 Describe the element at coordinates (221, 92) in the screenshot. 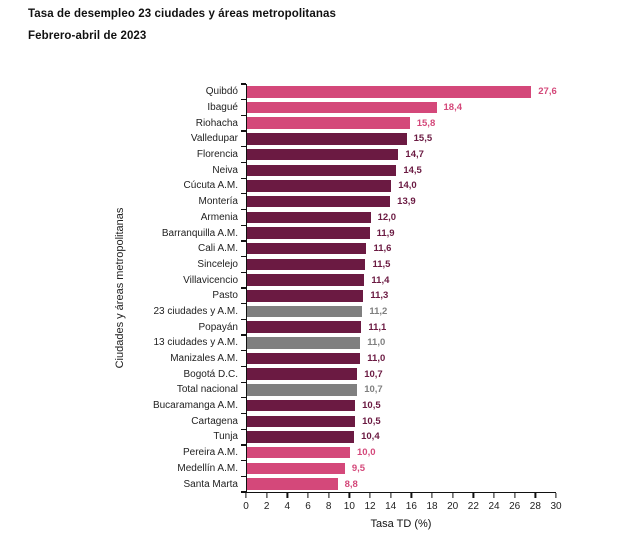

I see `category-label: Quibdó` at that location.